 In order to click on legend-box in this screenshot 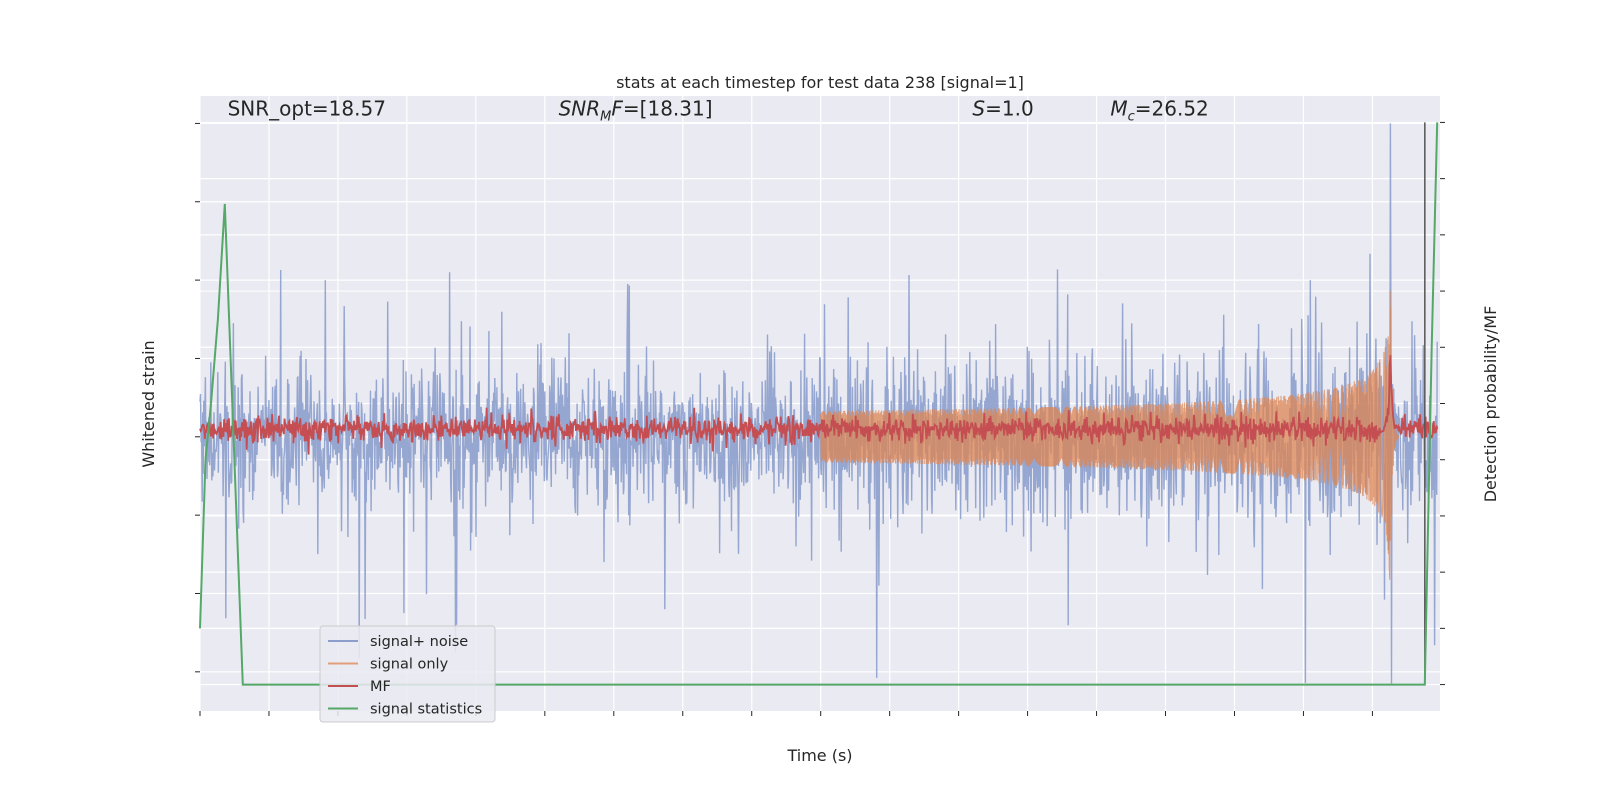, I will do `click(407, 674)`.